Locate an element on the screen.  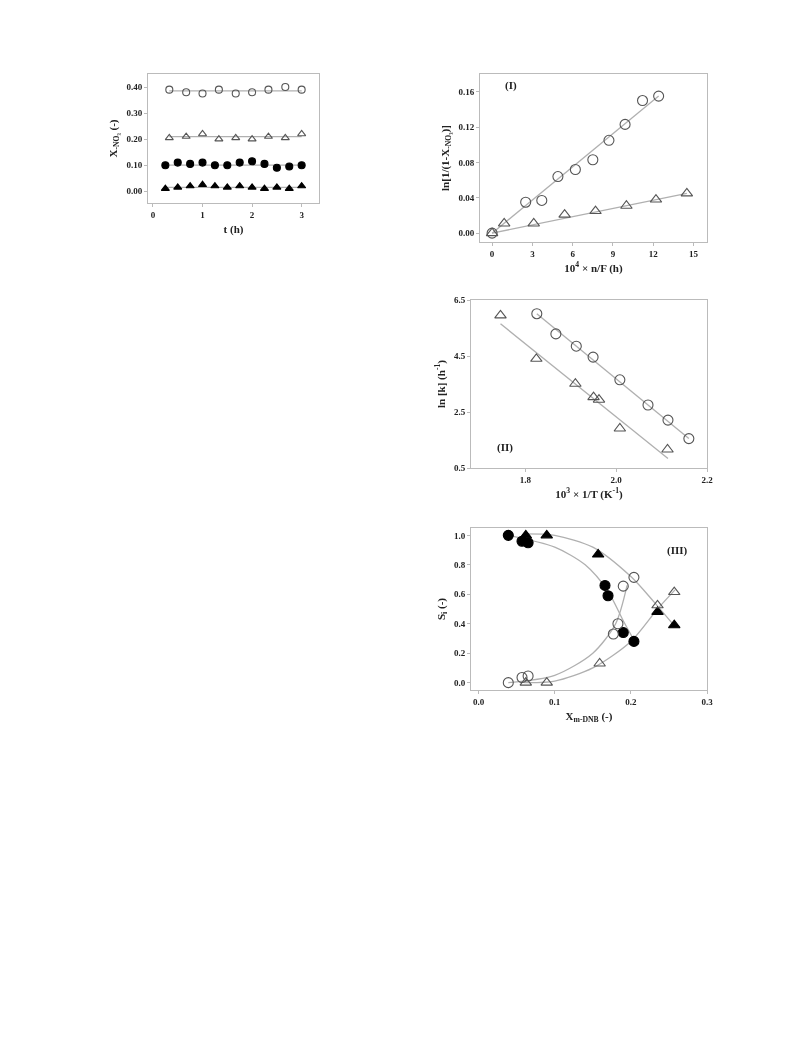
annotation: (II) is located at coordinates (505, 447).